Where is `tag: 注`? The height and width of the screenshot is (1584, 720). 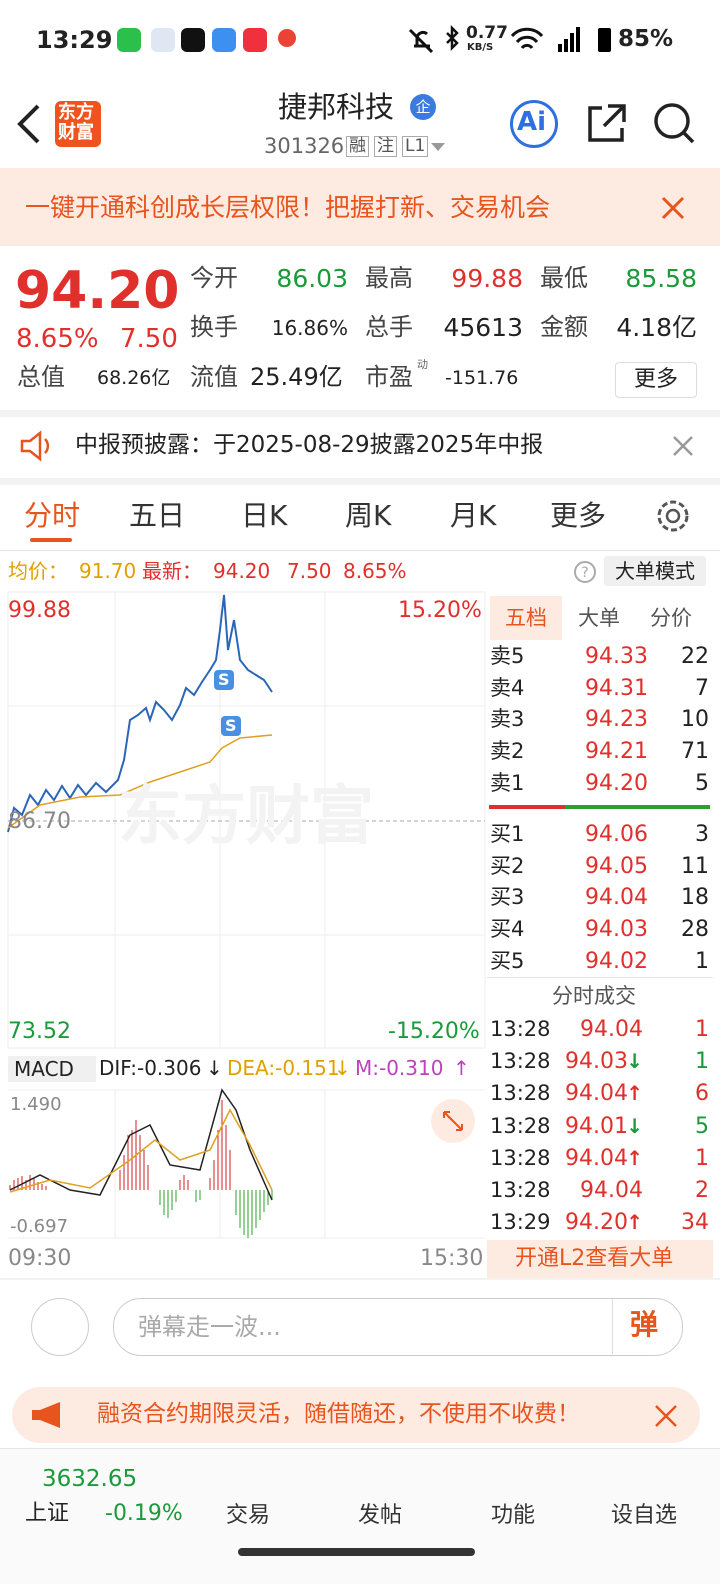
tag: 注 is located at coordinates (385, 146).